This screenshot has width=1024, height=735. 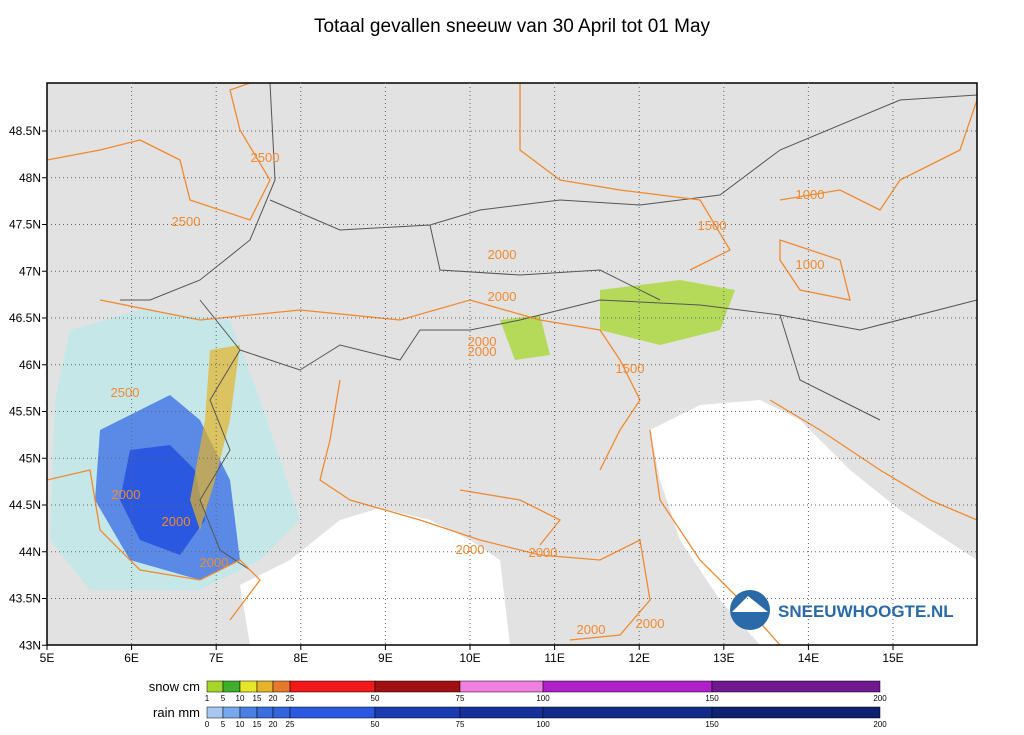 I want to click on lat-label: 44N, so click(x=30, y=552).